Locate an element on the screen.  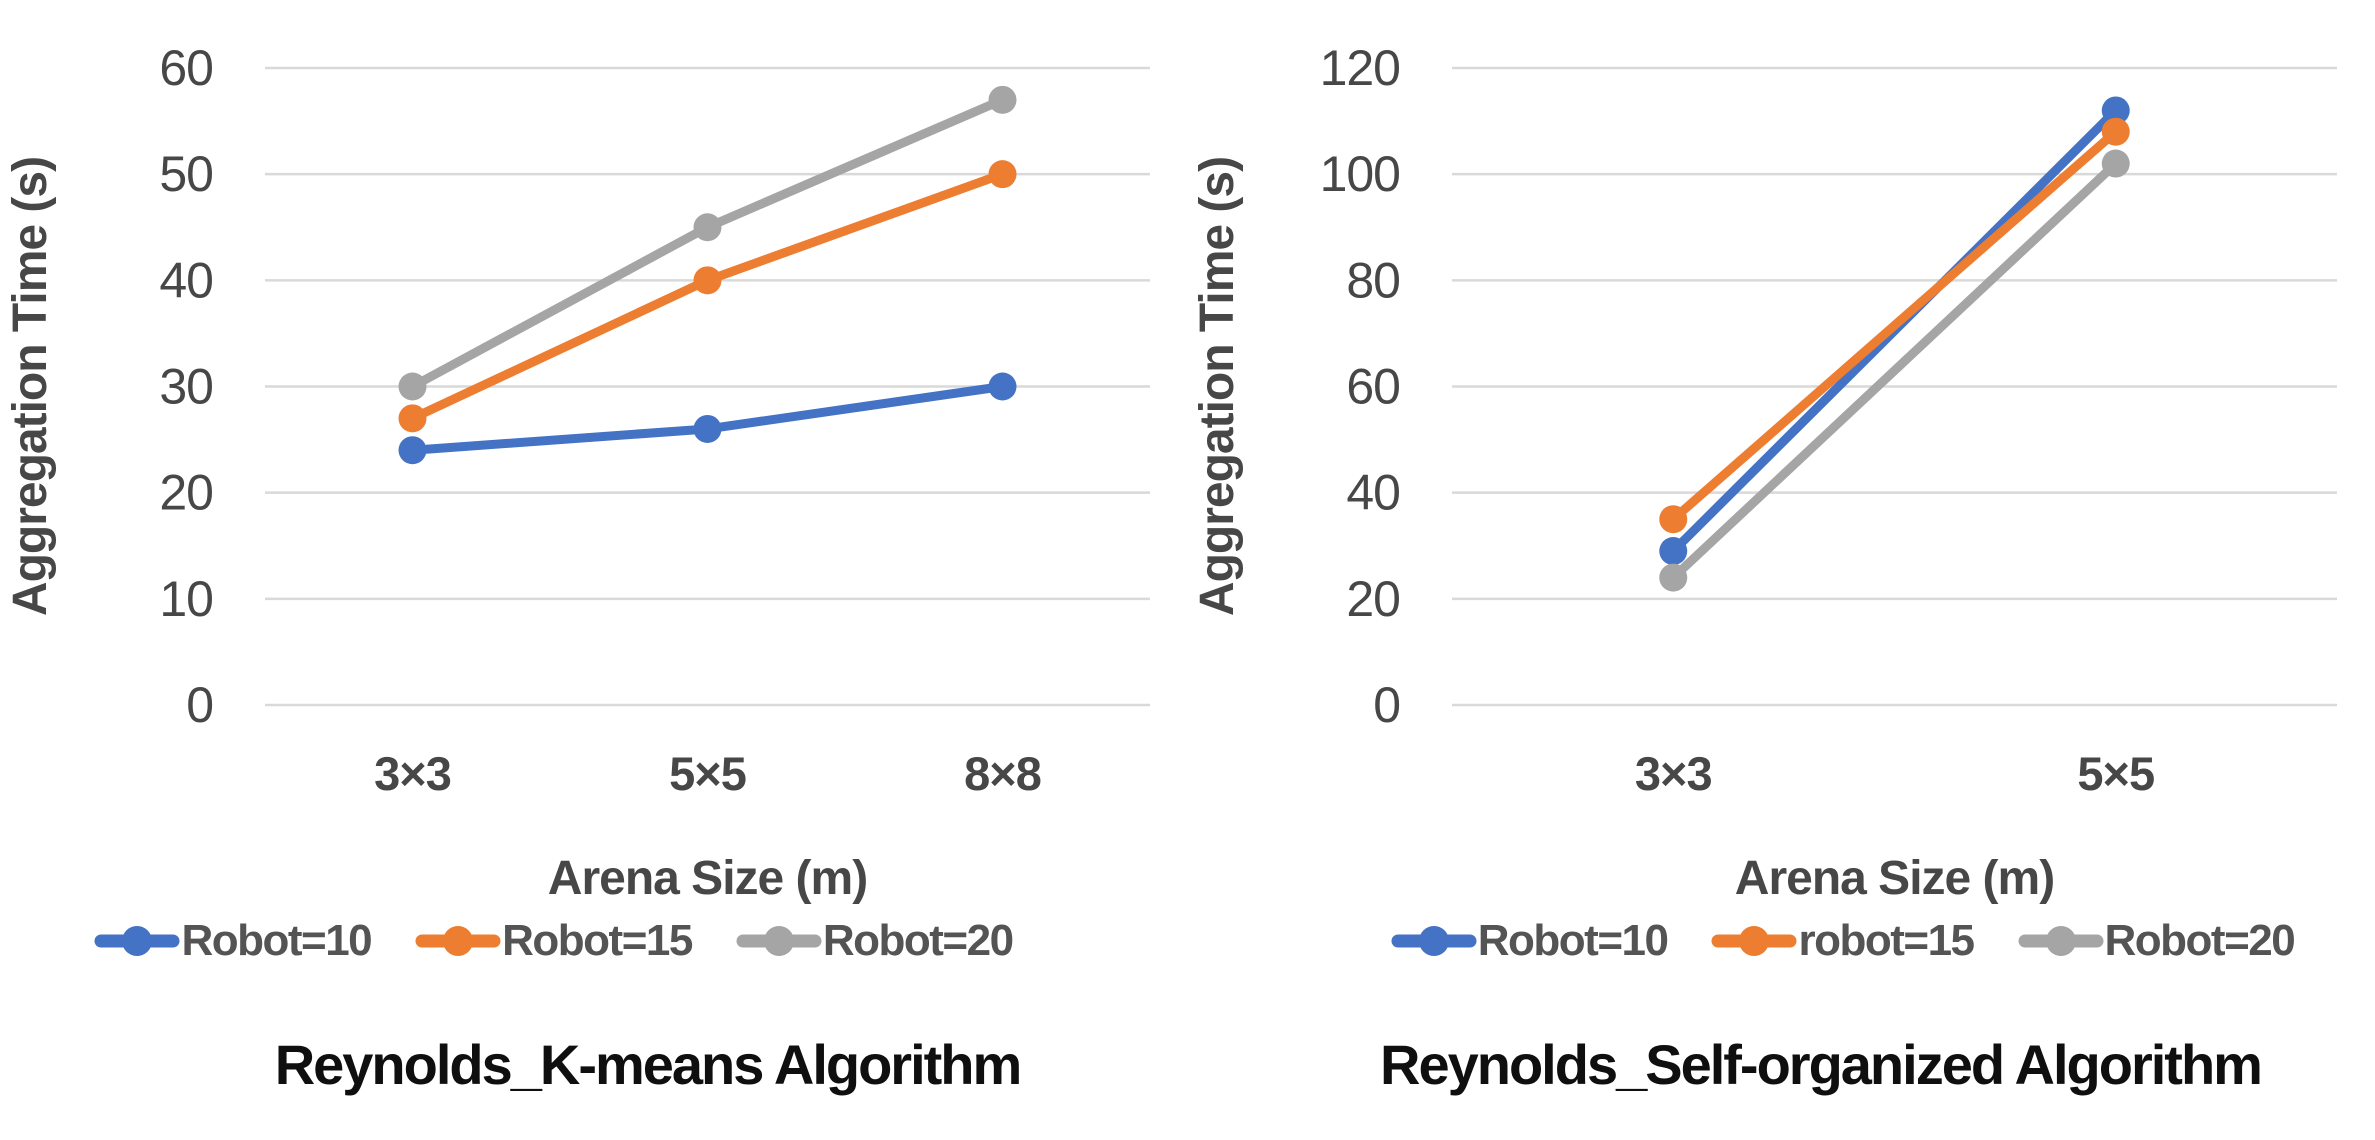
data-point-robot-15-8×8 is located at coordinates (1002, 174).